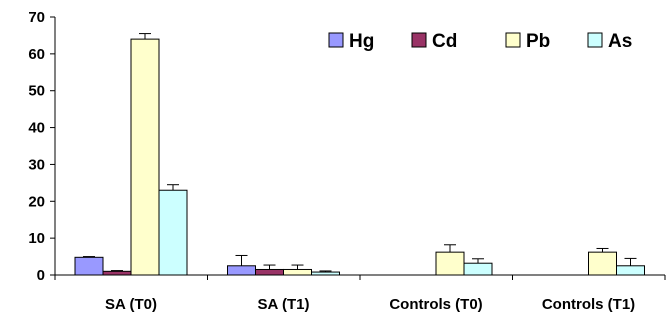  Describe the element at coordinates (36, 201) in the screenshot. I see `y-tick-label-2: 20` at that location.